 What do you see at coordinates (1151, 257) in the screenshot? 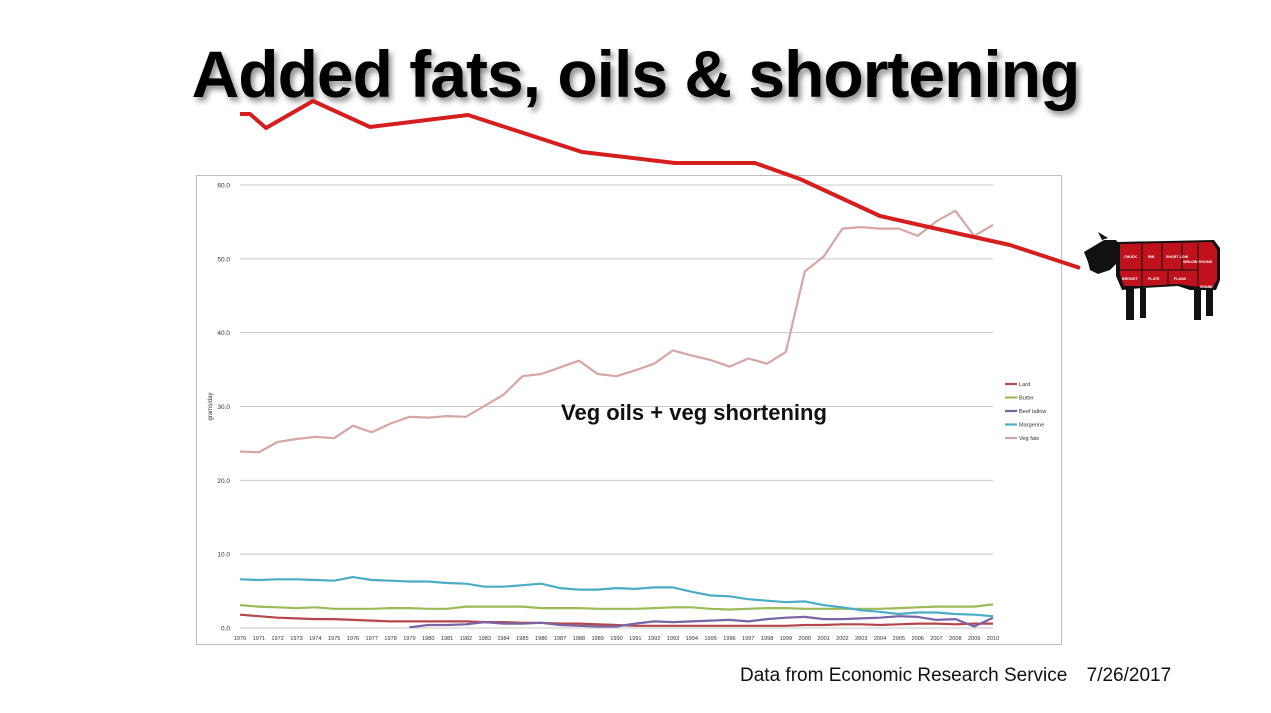
I see `cut-label-rib: RIB` at bounding box center [1151, 257].